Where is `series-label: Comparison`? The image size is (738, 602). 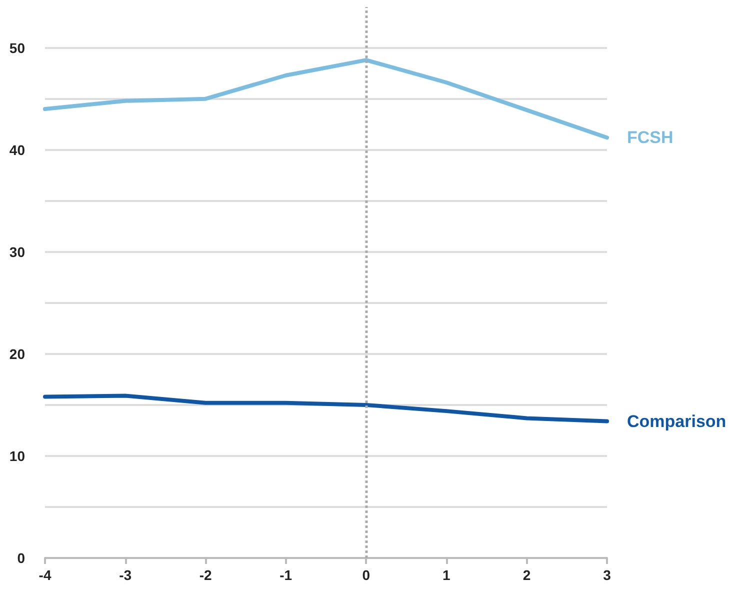
series-label: Comparison is located at coordinates (676, 421).